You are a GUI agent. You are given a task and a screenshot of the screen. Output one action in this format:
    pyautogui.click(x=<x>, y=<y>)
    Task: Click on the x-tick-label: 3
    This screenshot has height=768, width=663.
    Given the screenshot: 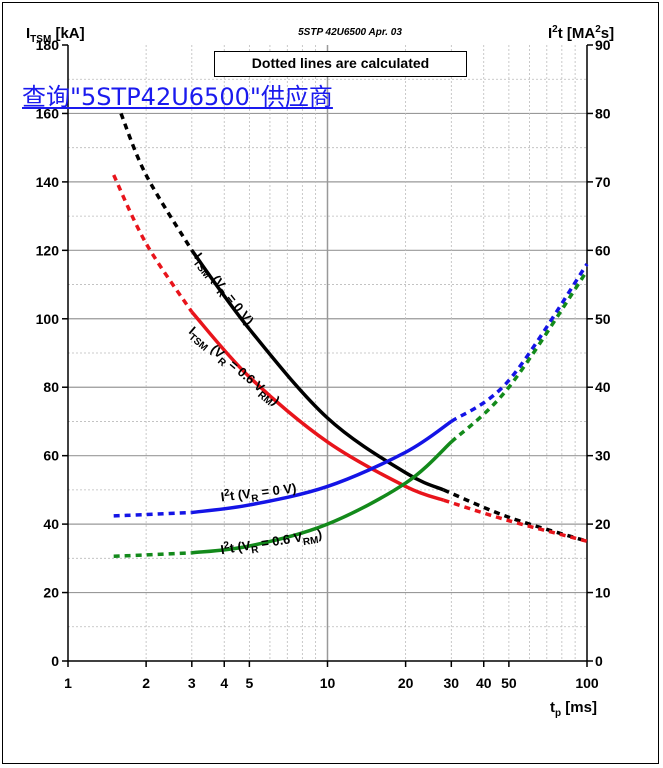 What is the action you would take?
    pyautogui.click(x=192, y=683)
    